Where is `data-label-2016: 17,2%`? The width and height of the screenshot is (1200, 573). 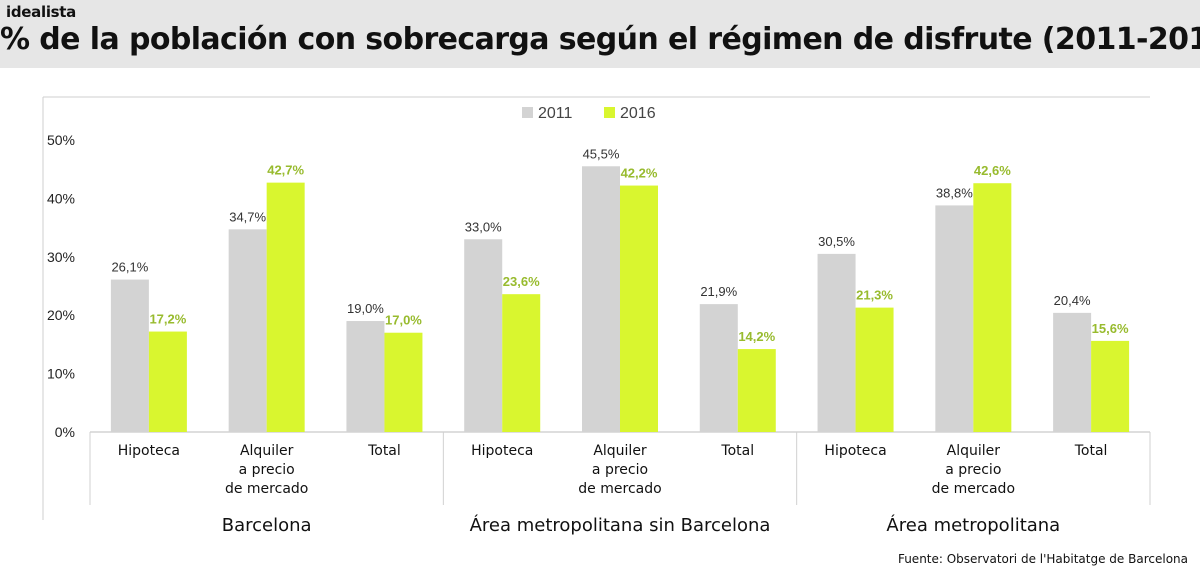
data-label-2016: 17,2% is located at coordinates (167, 319).